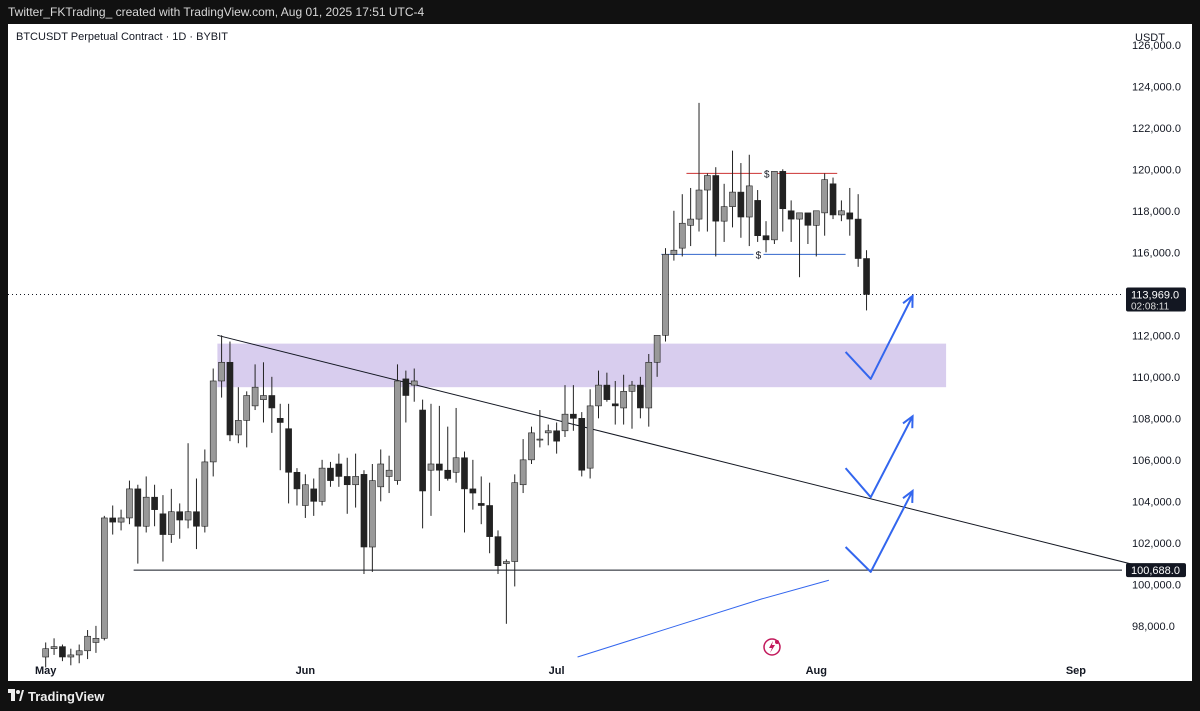 The height and width of the screenshot is (711, 1200). I want to click on projection-arrowhead, so click(908, 495).